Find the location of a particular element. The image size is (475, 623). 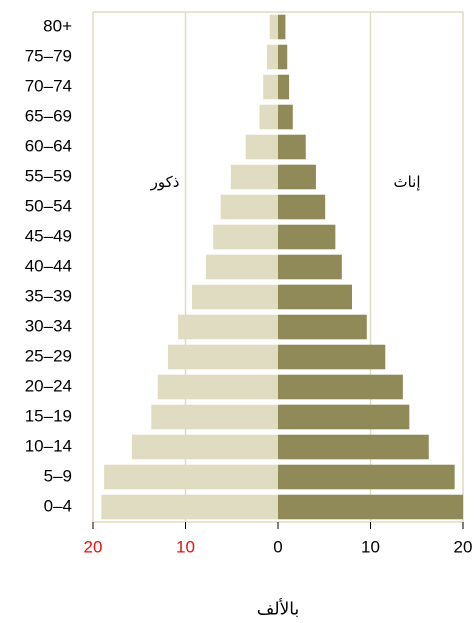

y-tick-label: 65–69 is located at coordinates (48, 115).